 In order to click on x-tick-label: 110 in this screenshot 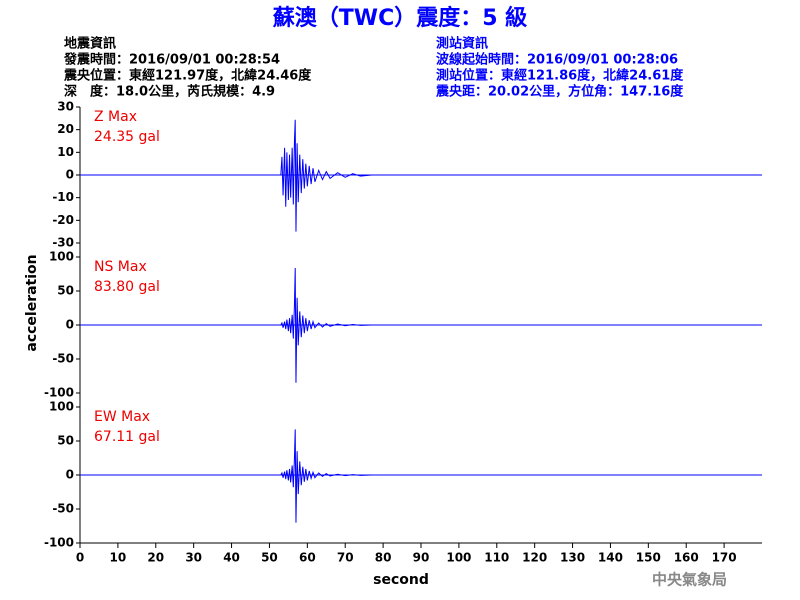, I will do `click(496, 558)`.